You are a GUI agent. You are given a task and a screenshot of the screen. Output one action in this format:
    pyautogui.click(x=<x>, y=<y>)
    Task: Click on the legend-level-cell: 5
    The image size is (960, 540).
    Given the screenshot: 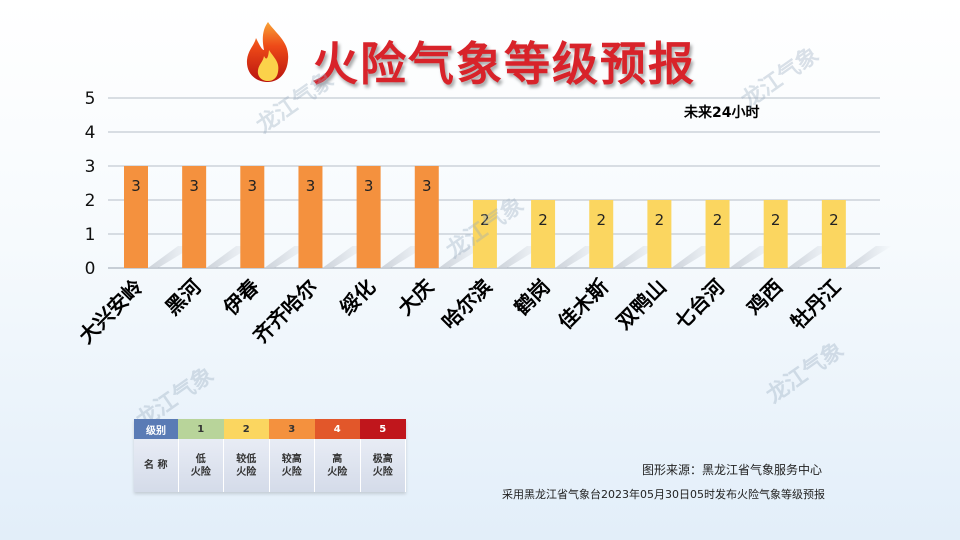 What is the action you would take?
    pyautogui.click(x=383, y=429)
    